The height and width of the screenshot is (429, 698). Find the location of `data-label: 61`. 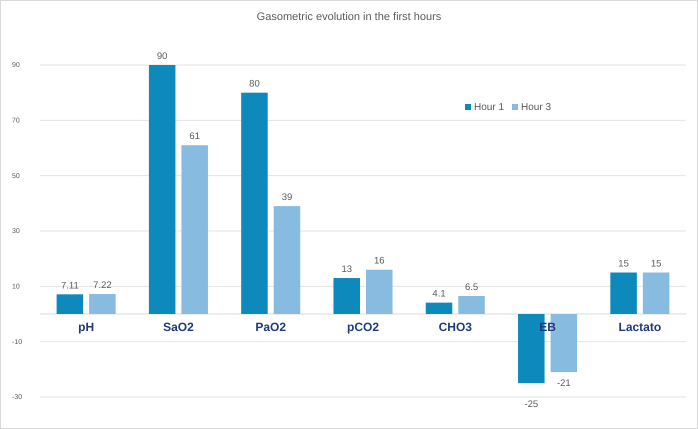

data-label: 61 is located at coordinates (194, 136).